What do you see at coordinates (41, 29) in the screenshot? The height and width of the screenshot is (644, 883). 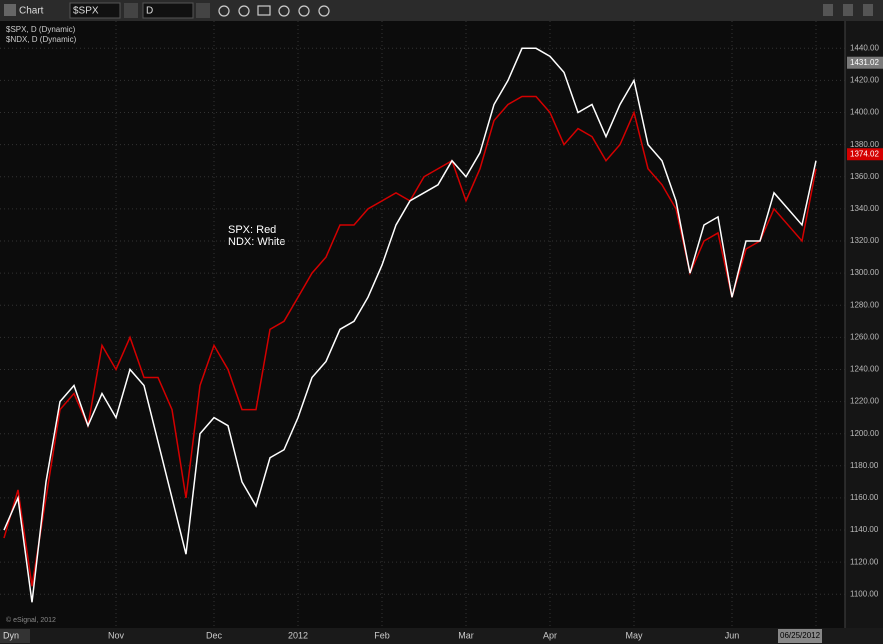 I see `legend-entry: $SPX, D (Dynamic)` at bounding box center [41, 29].